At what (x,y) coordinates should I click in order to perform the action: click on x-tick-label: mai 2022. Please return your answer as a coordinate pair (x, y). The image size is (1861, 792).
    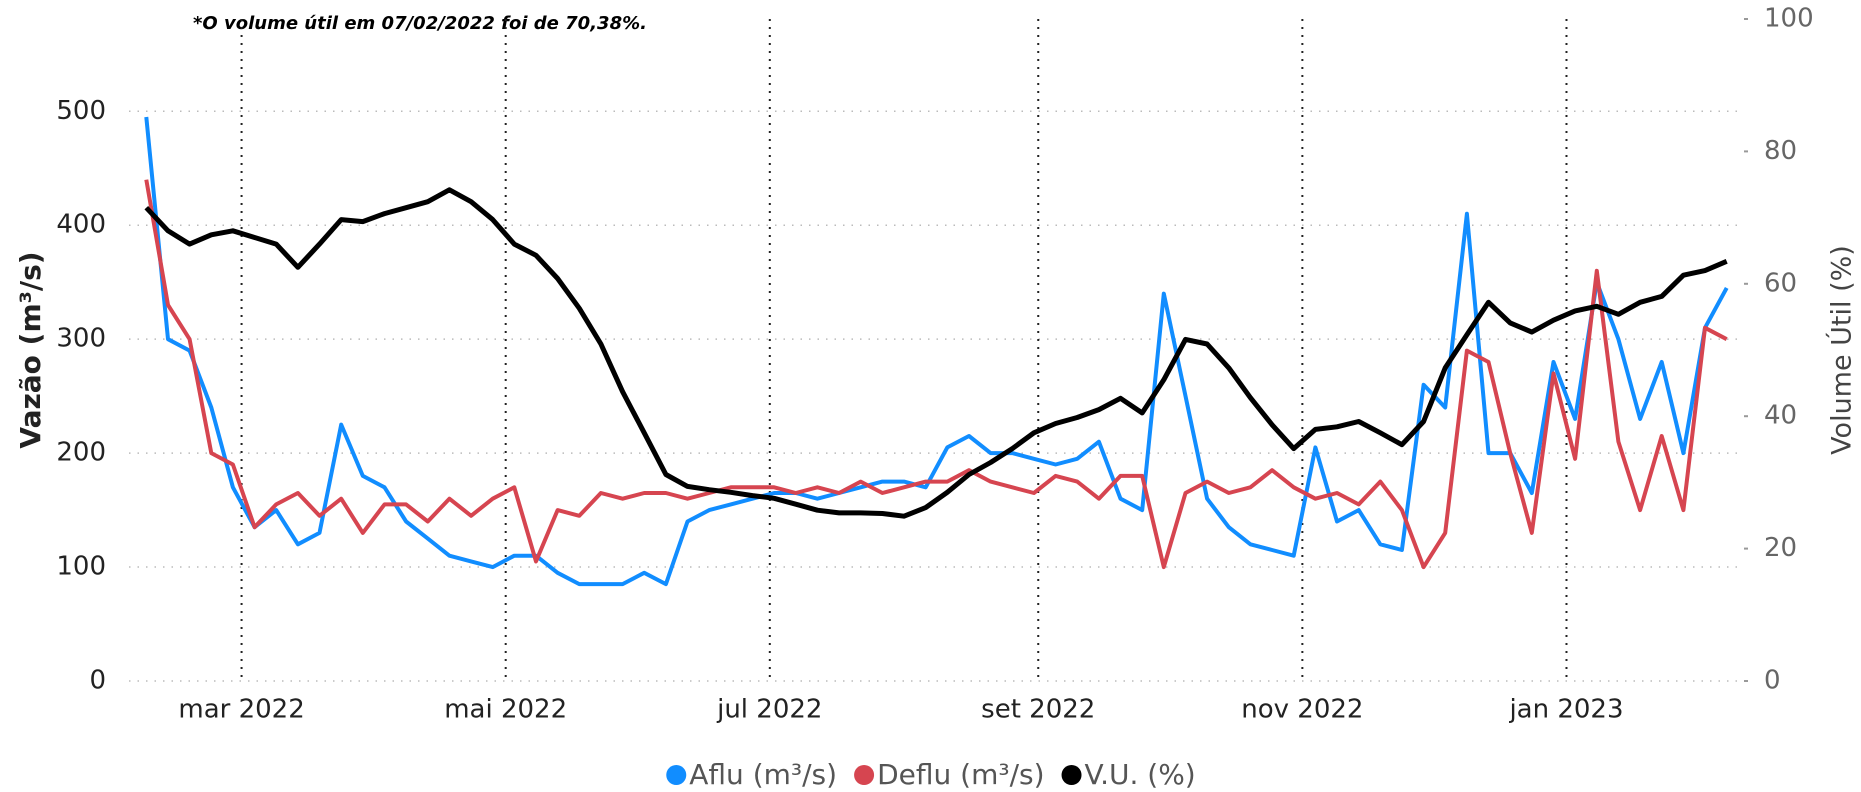
    Looking at the image, I should click on (505, 710).